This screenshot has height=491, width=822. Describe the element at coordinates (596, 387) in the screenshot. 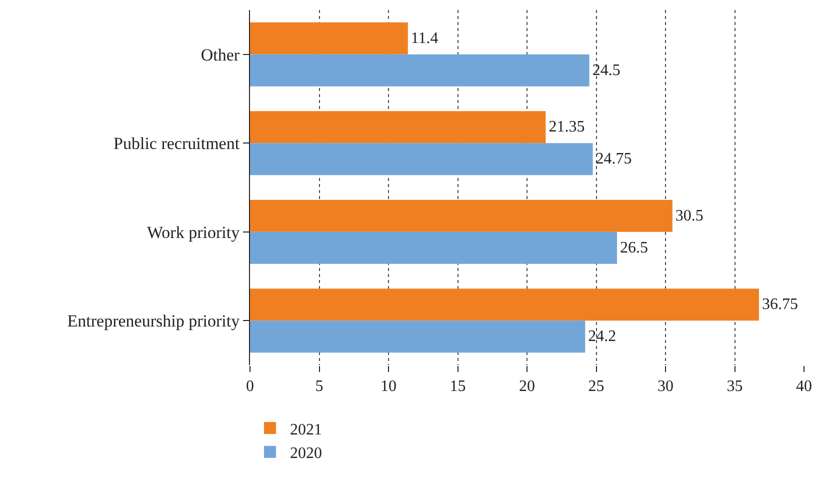

I see `x-tick-label: 25` at that location.